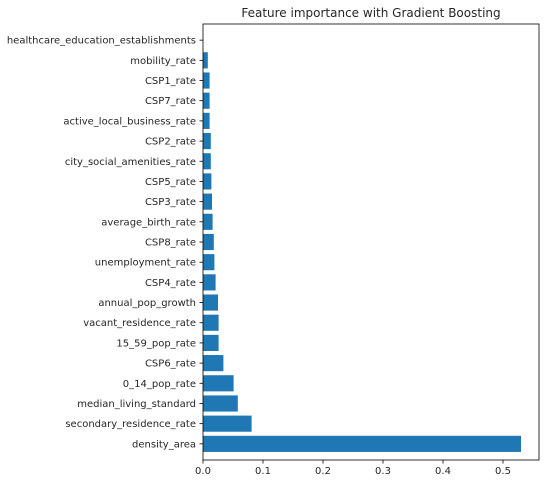  I want to click on bar-vacant_residence_rate, so click(211, 322).